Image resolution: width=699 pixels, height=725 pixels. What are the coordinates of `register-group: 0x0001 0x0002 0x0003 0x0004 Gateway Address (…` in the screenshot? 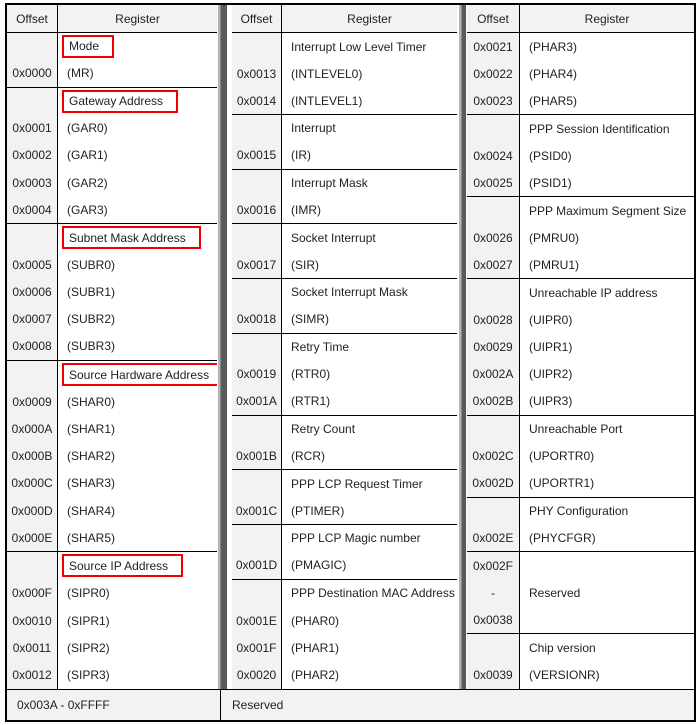 It's located at (112, 156).